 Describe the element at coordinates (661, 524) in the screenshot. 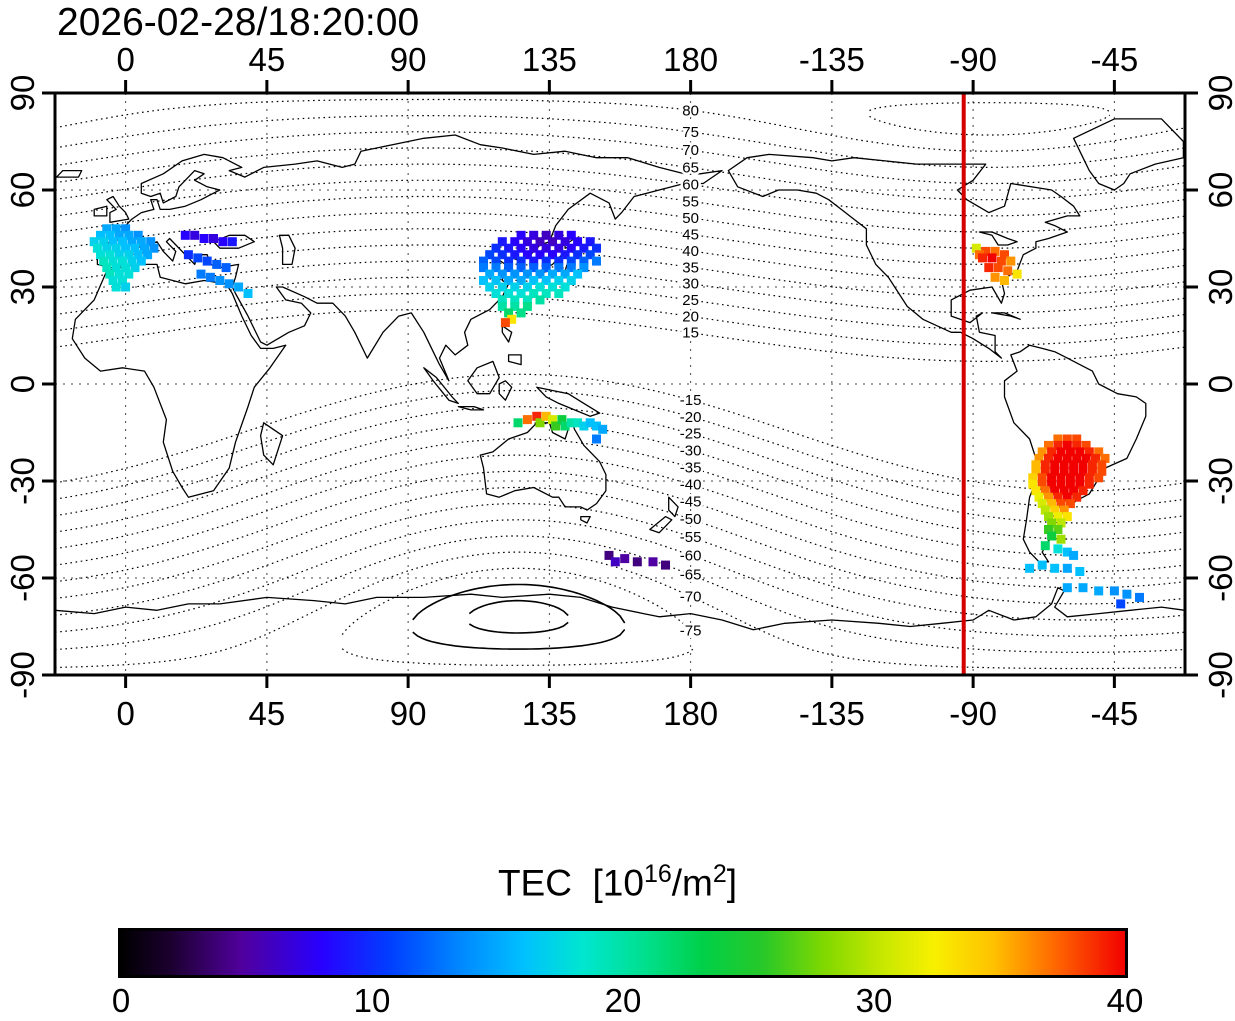

I see `coastline-new-zealand-south` at that location.